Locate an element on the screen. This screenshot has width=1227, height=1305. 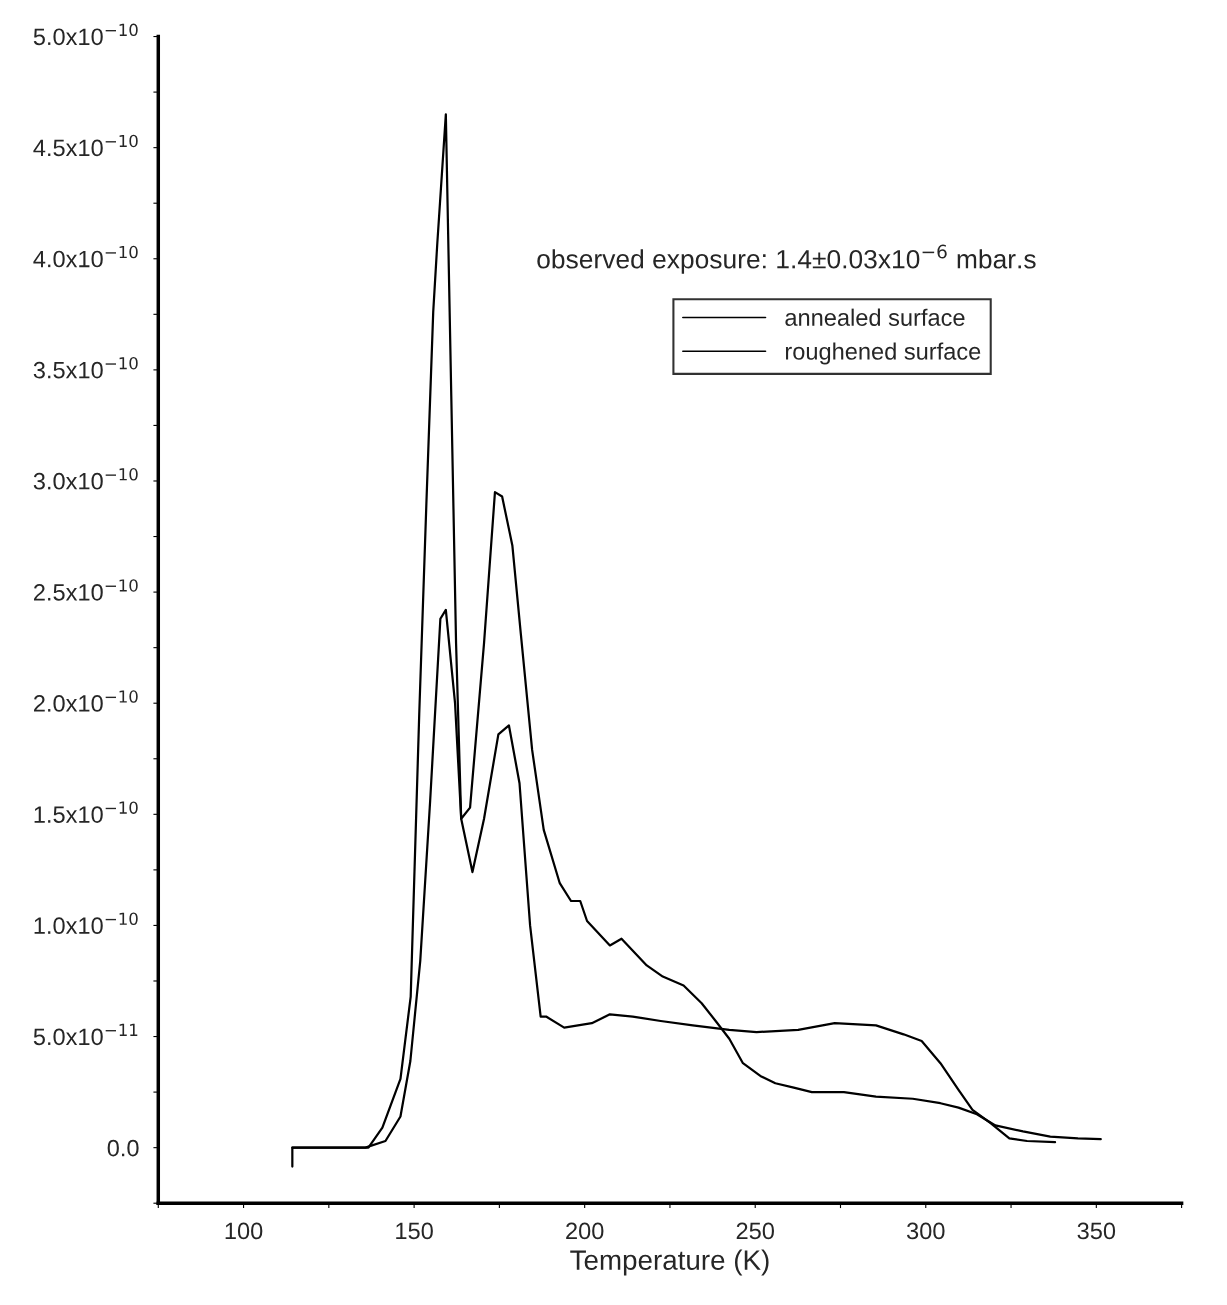
y-tick-label: 3.0x10$^{−10}$ is located at coordinates (85, 479).